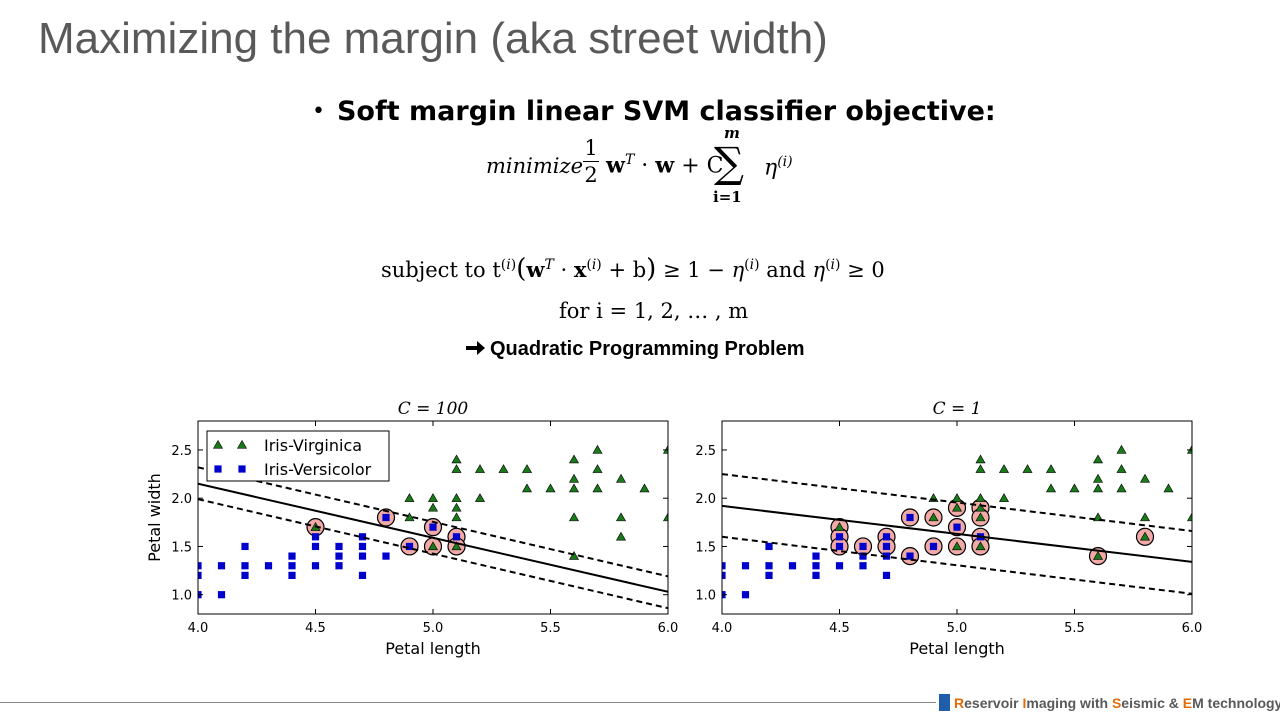 The height and width of the screenshot is (720, 1280). Describe the element at coordinates (957, 503) in the screenshot. I see `margin-upper-line` at that location.